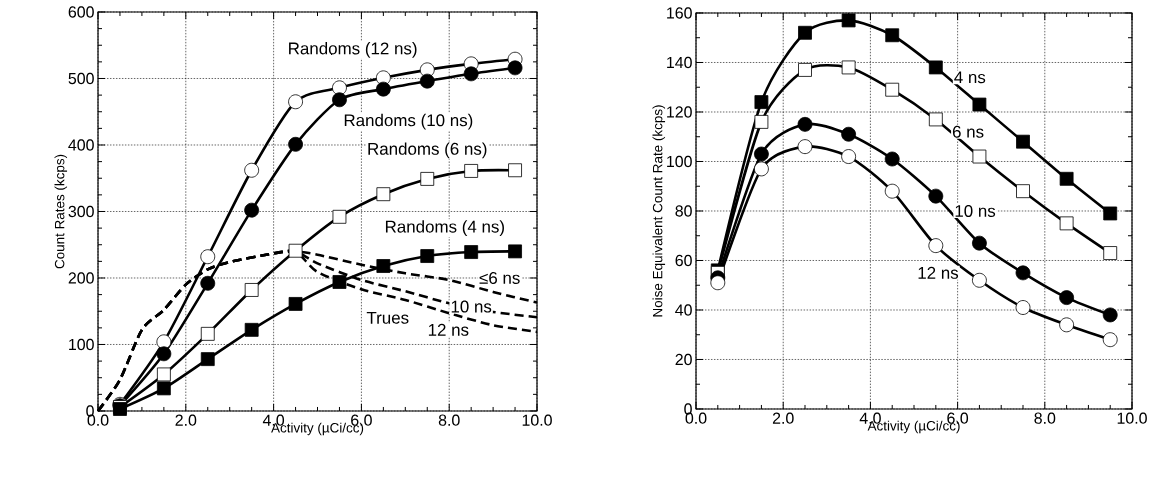  Describe the element at coordinates (61, 211) in the screenshot. I see `y-axis-title: Count Rates (kcps)` at that location.